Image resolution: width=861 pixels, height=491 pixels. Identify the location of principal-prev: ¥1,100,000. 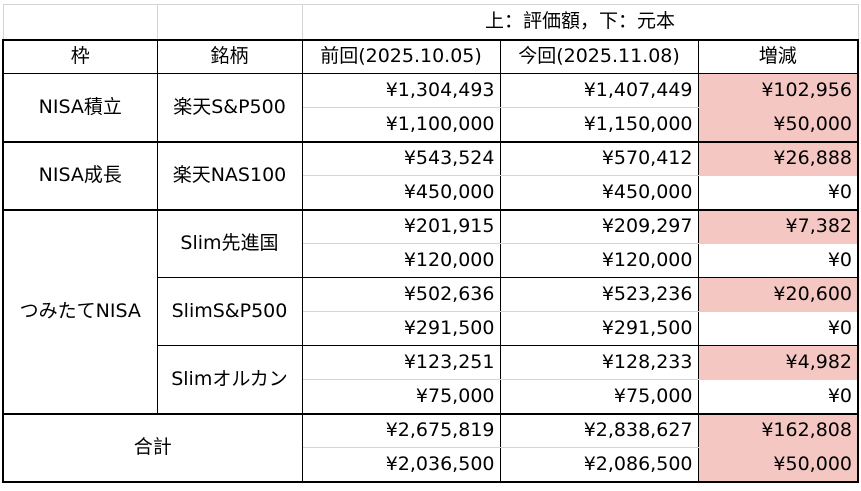
(401, 125).